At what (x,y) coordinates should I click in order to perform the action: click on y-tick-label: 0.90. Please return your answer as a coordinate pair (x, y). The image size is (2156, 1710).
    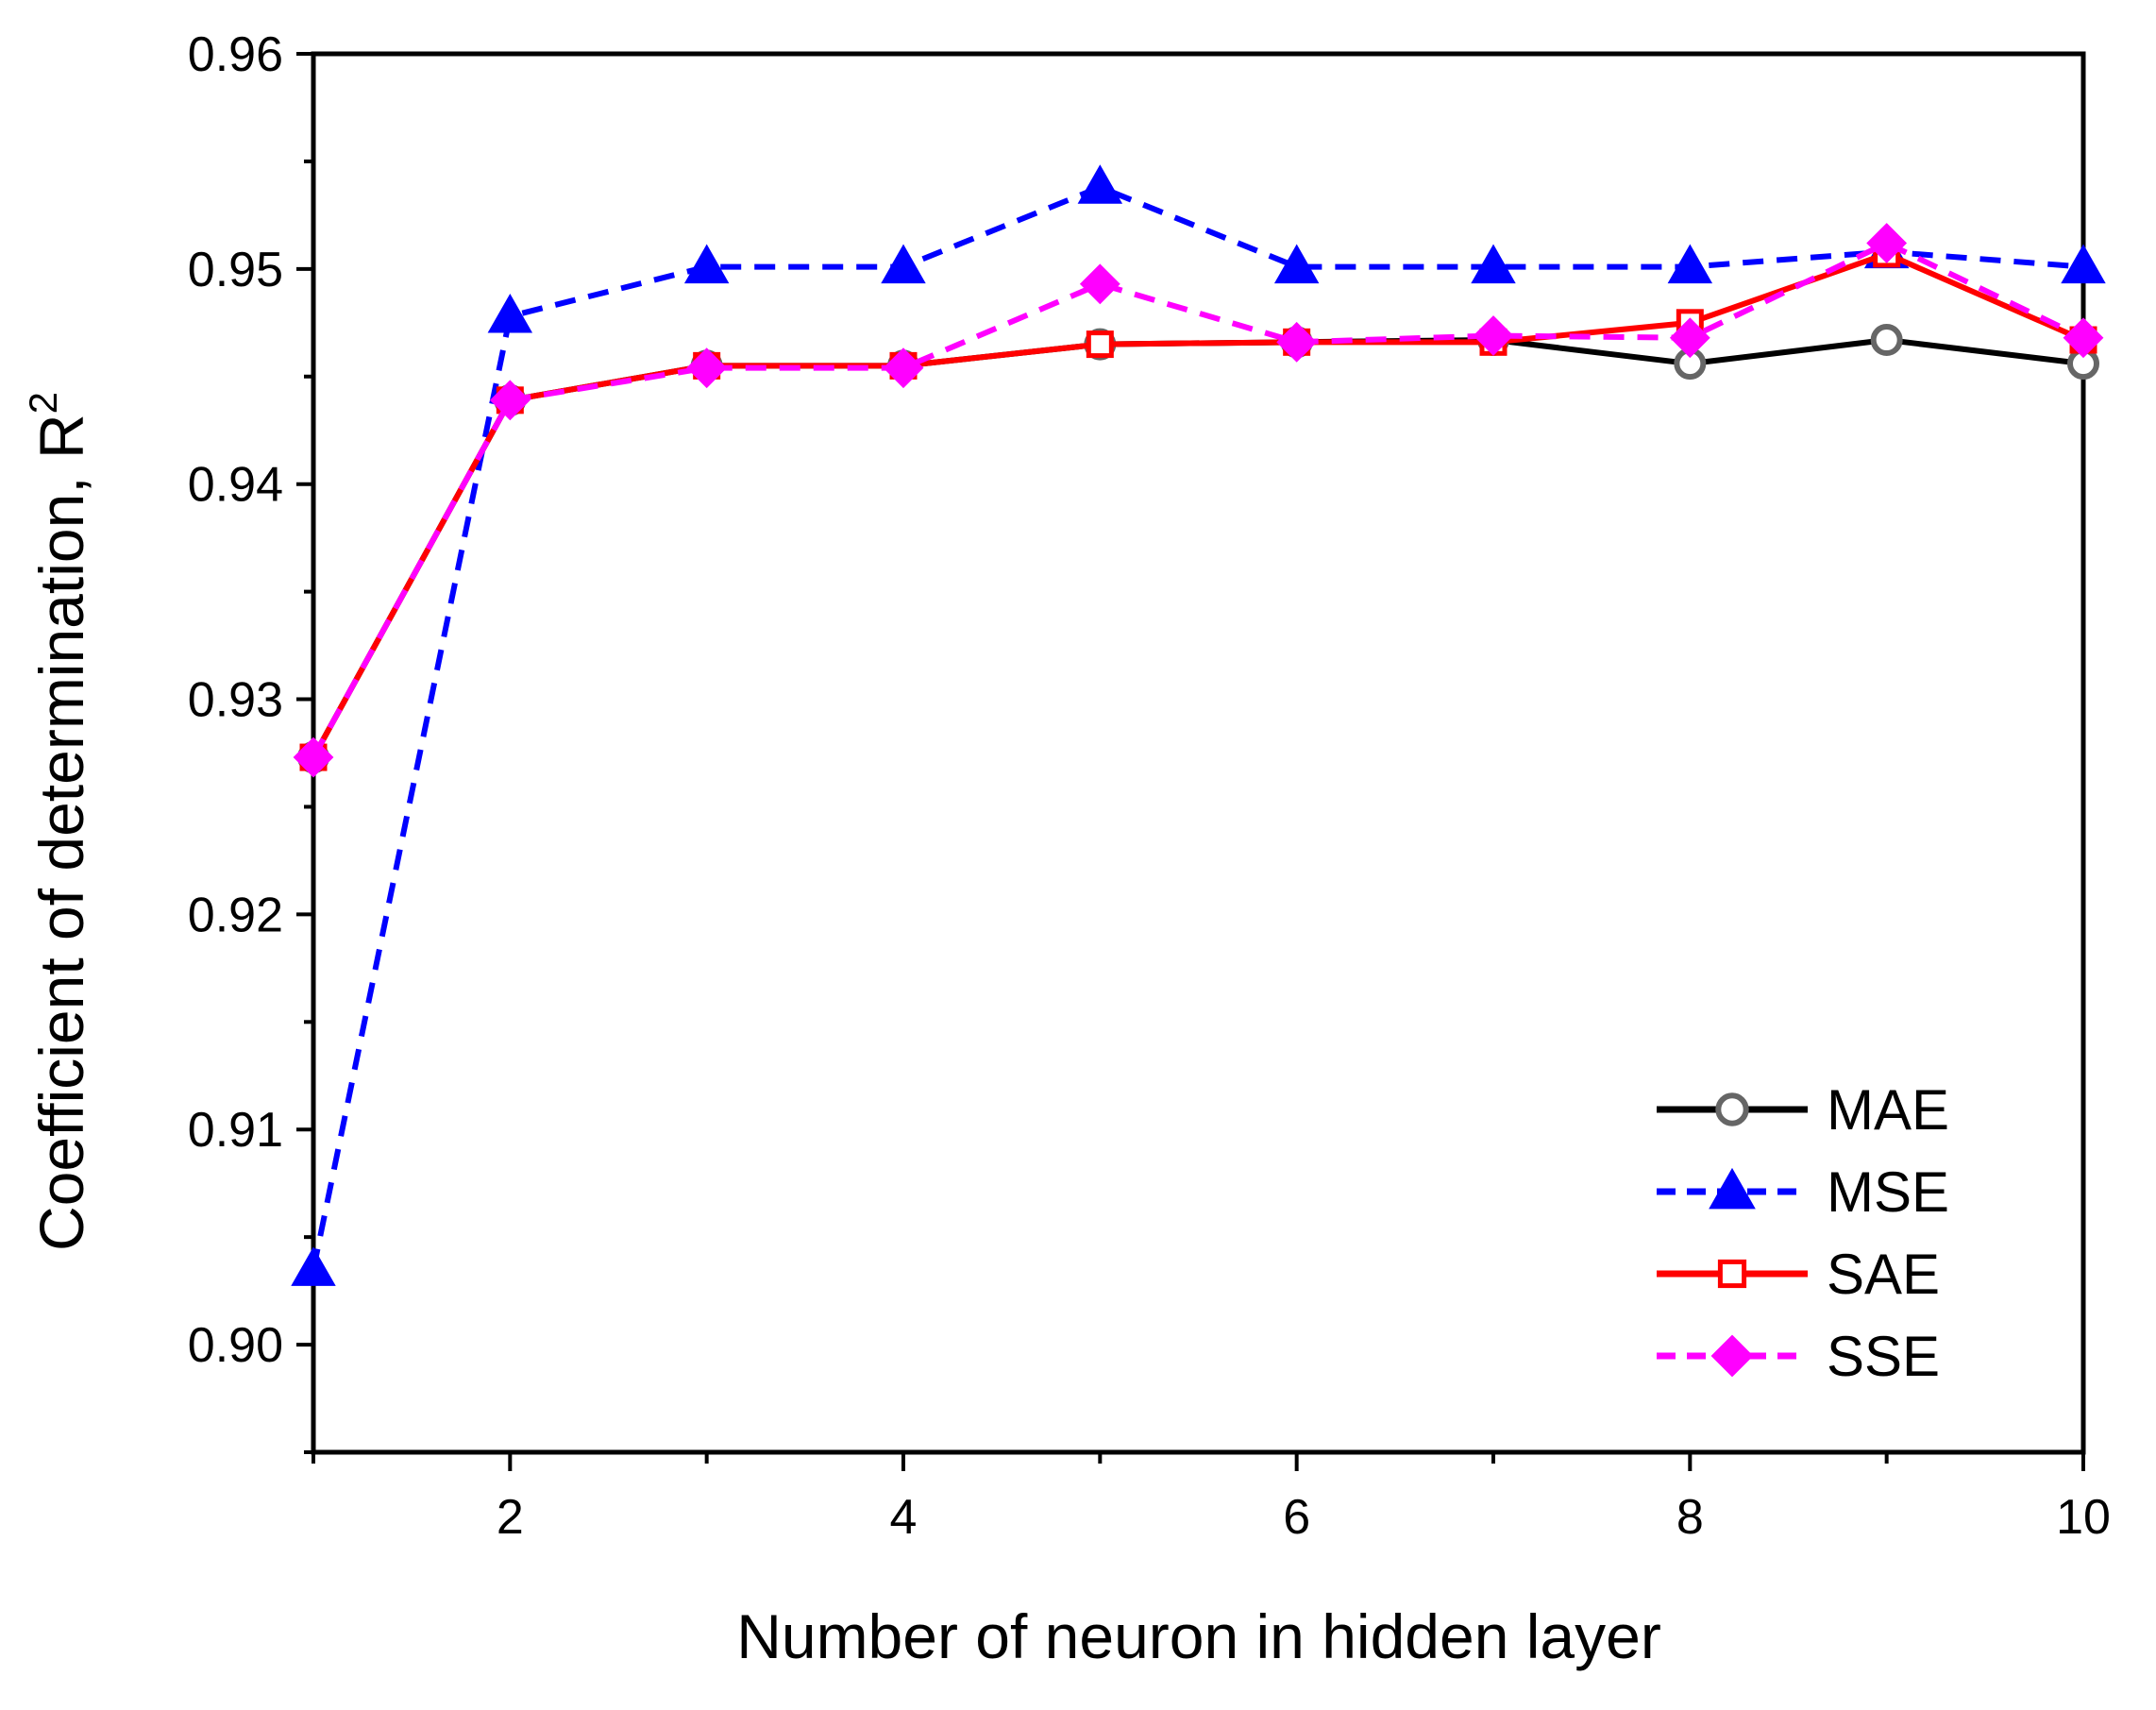
    Looking at the image, I should click on (235, 1345).